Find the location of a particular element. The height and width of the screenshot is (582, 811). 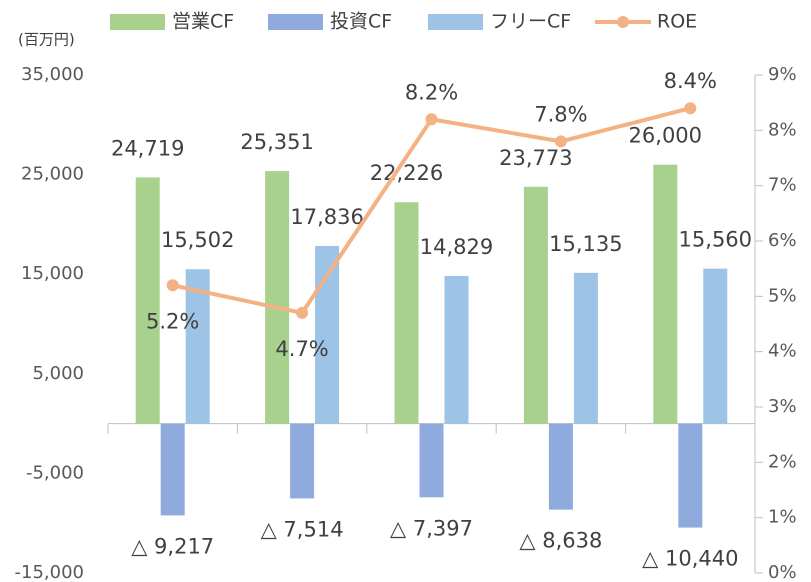

y-tick-label: 25,000 is located at coordinates (52, 174).